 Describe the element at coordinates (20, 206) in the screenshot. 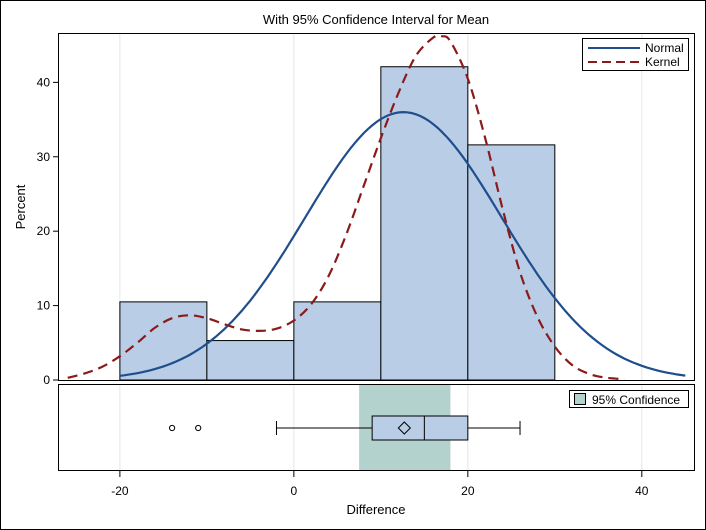

I see `y-axis-label: Percent` at that location.